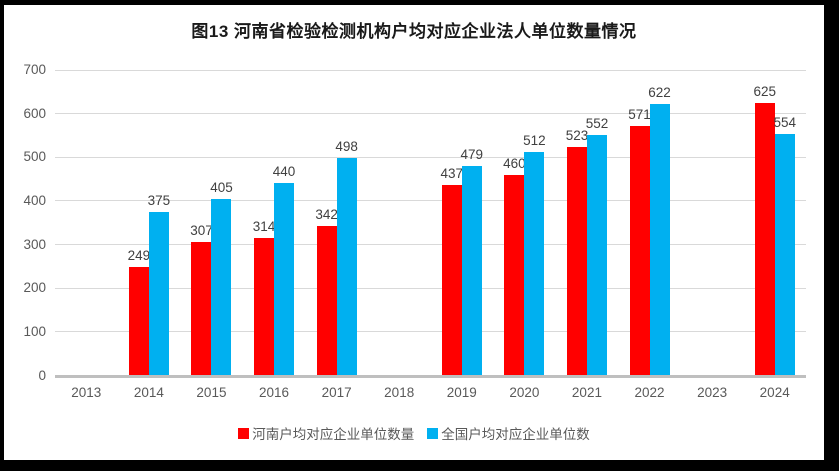  I want to click on x-tick-label-2017: 2017, so click(336, 392).